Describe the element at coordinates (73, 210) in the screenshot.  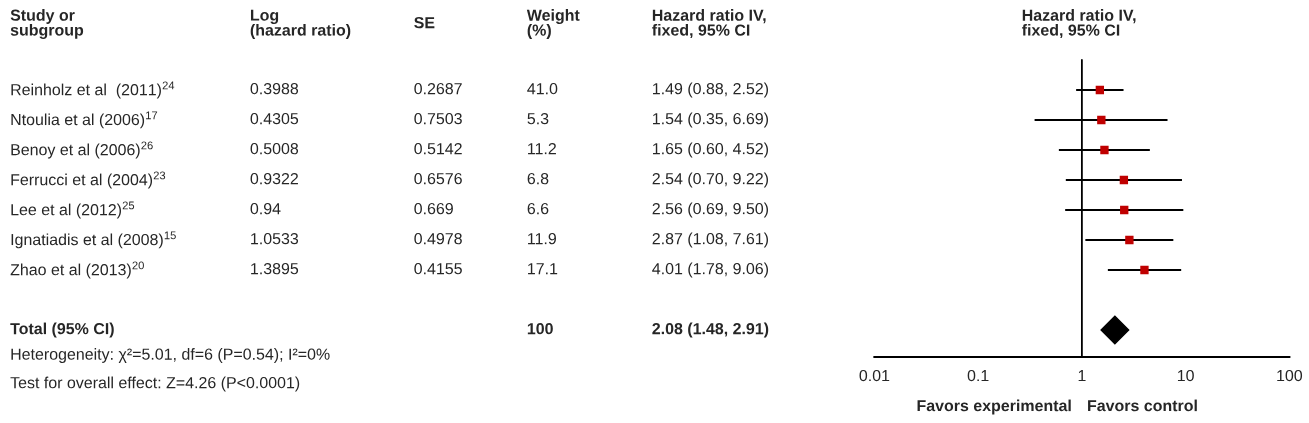
I see `category-label: Lee et al (2012)$^{25}$` at that location.